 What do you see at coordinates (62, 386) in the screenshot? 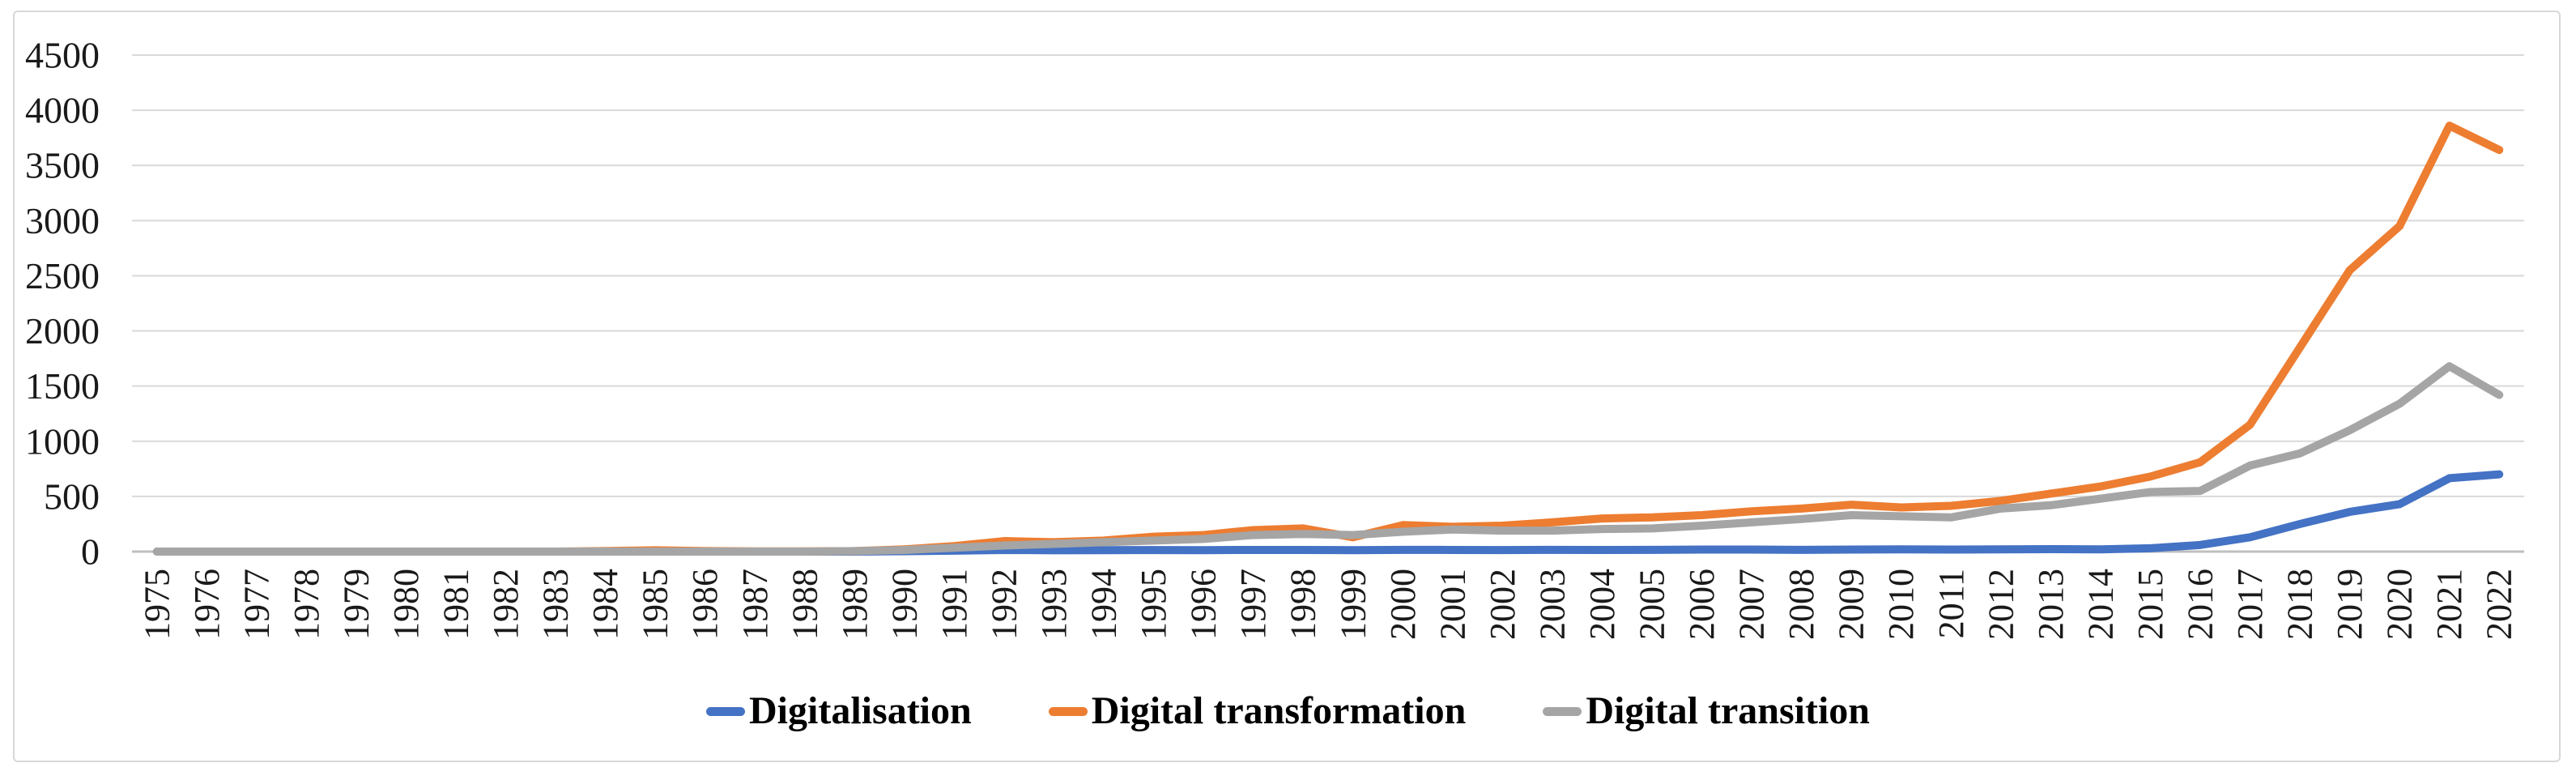
I see `y-tick-label: 1500` at bounding box center [62, 386].